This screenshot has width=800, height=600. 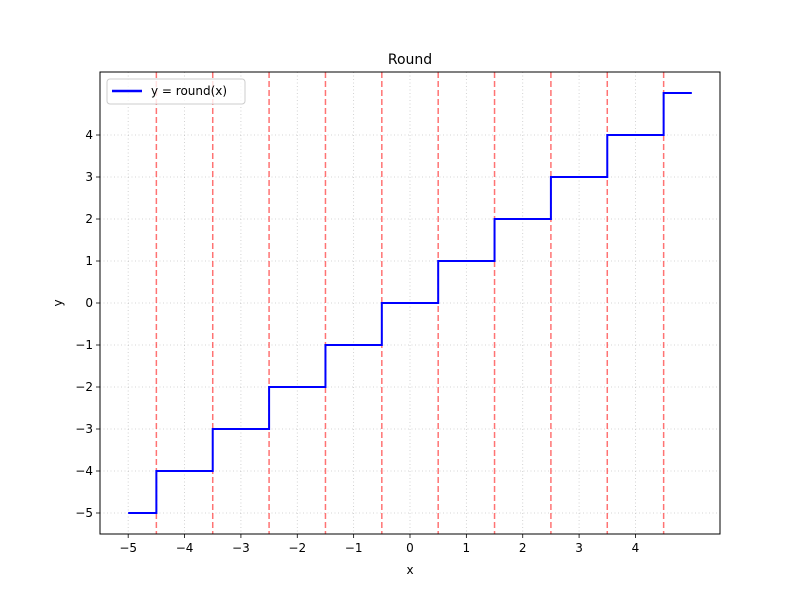 I want to click on legend: y = round(x), so click(x=176, y=91).